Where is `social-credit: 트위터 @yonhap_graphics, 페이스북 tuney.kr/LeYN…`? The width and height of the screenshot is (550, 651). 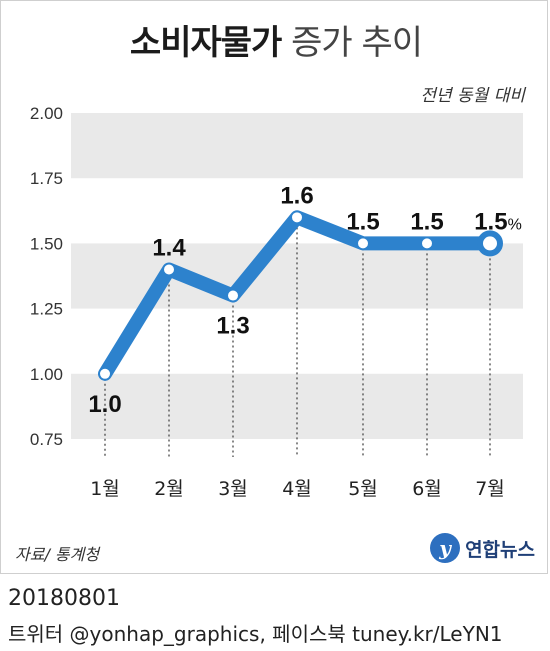 social-credit: 트위터 @yonhap_graphics, 페이스북 tuney.kr/LeYN… is located at coordinates (255, 634).